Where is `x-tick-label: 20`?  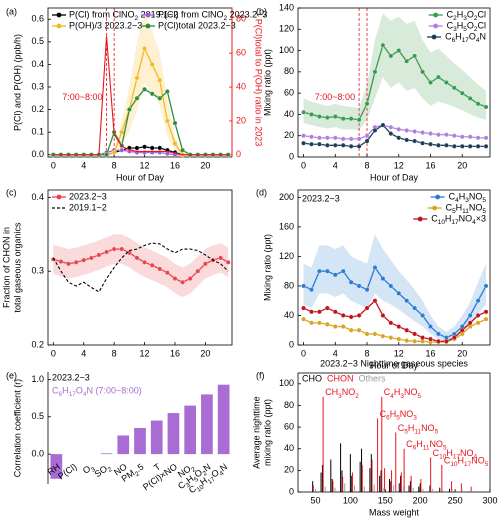 x-tick-label: 20 is located at coordinates (462, 165).